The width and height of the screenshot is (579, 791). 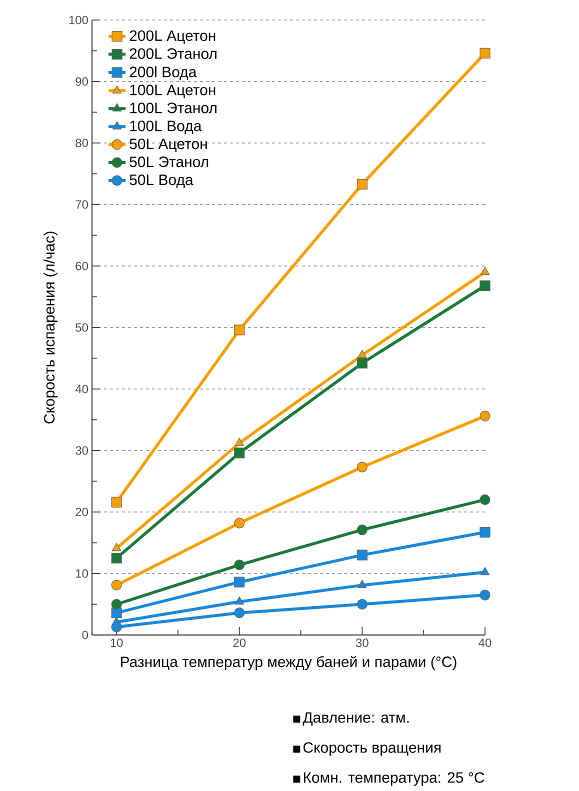 What do you see at coordinates (82, 327) in the screenshot?
I see `y-tick-label: 50` at bounding box center [82, 327].